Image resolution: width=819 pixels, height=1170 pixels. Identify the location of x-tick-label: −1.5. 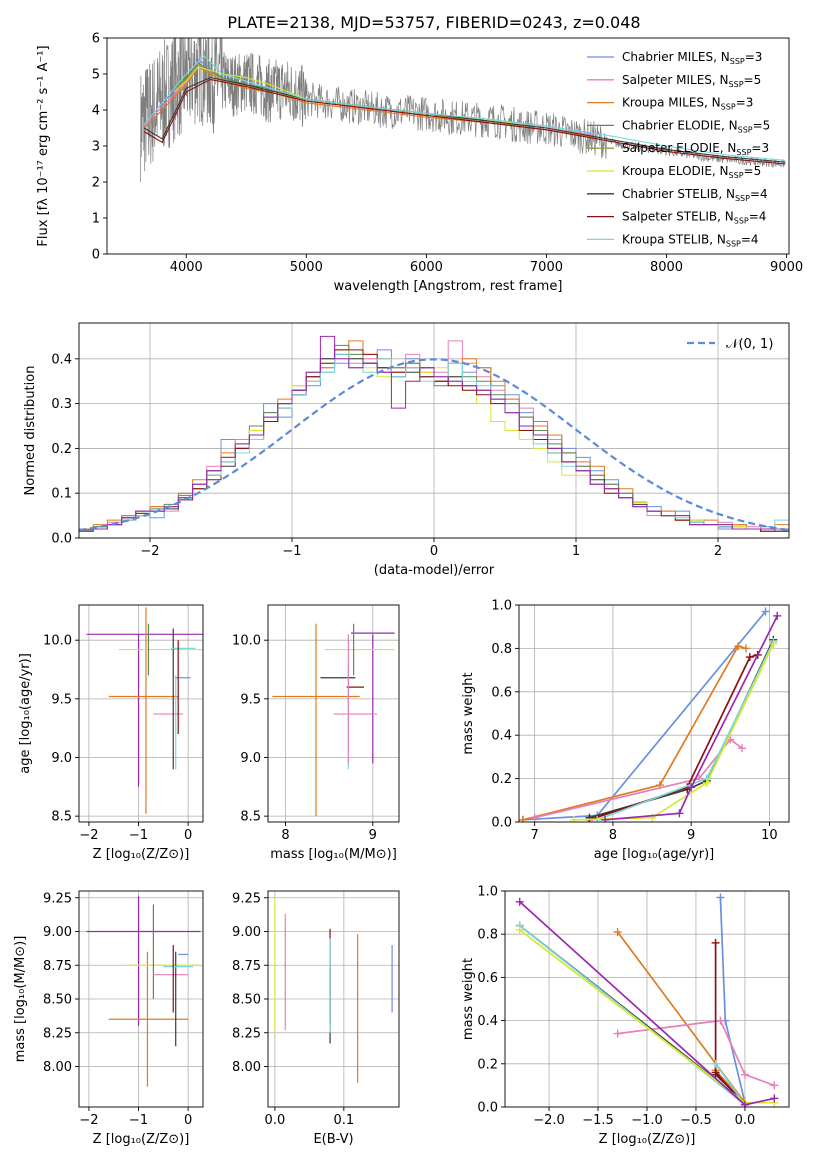
(598, 1120).